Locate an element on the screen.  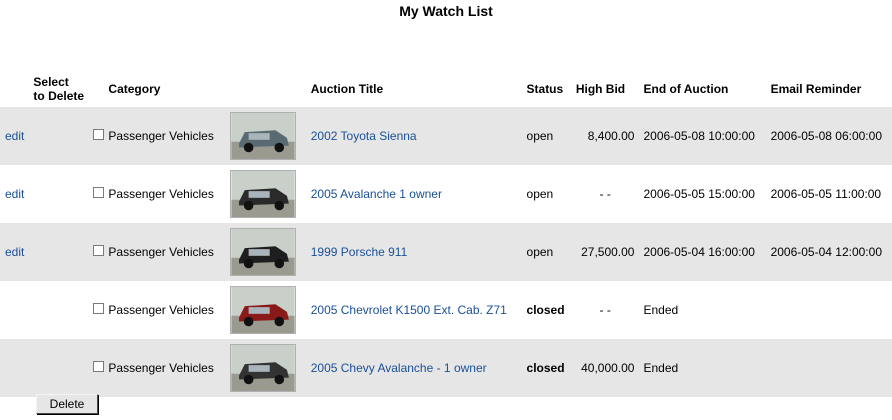
header-select-to-delete: Select to Delete is located at coordinates (68, 89).